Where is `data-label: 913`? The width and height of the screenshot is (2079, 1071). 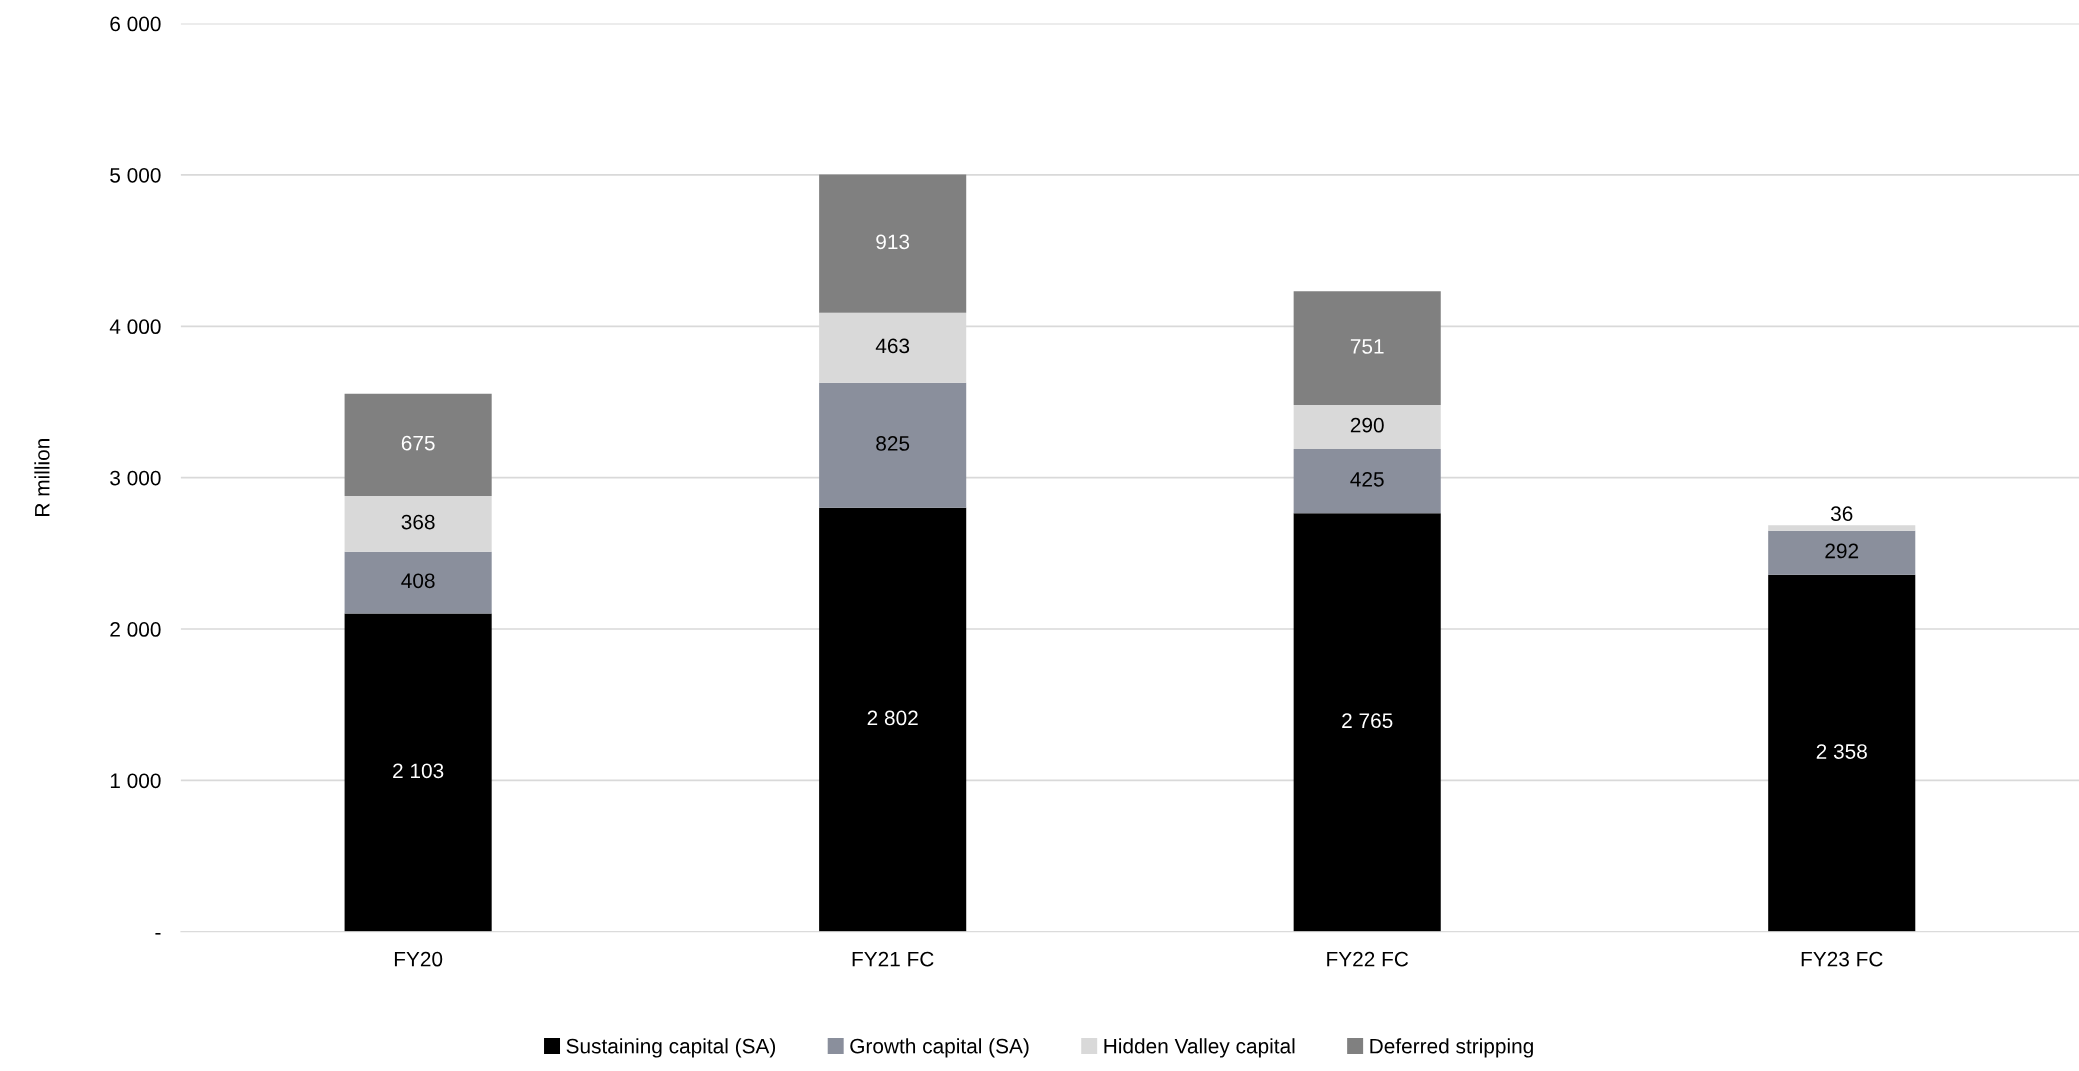
data-label: 913 is located at coordinates (893, 242).